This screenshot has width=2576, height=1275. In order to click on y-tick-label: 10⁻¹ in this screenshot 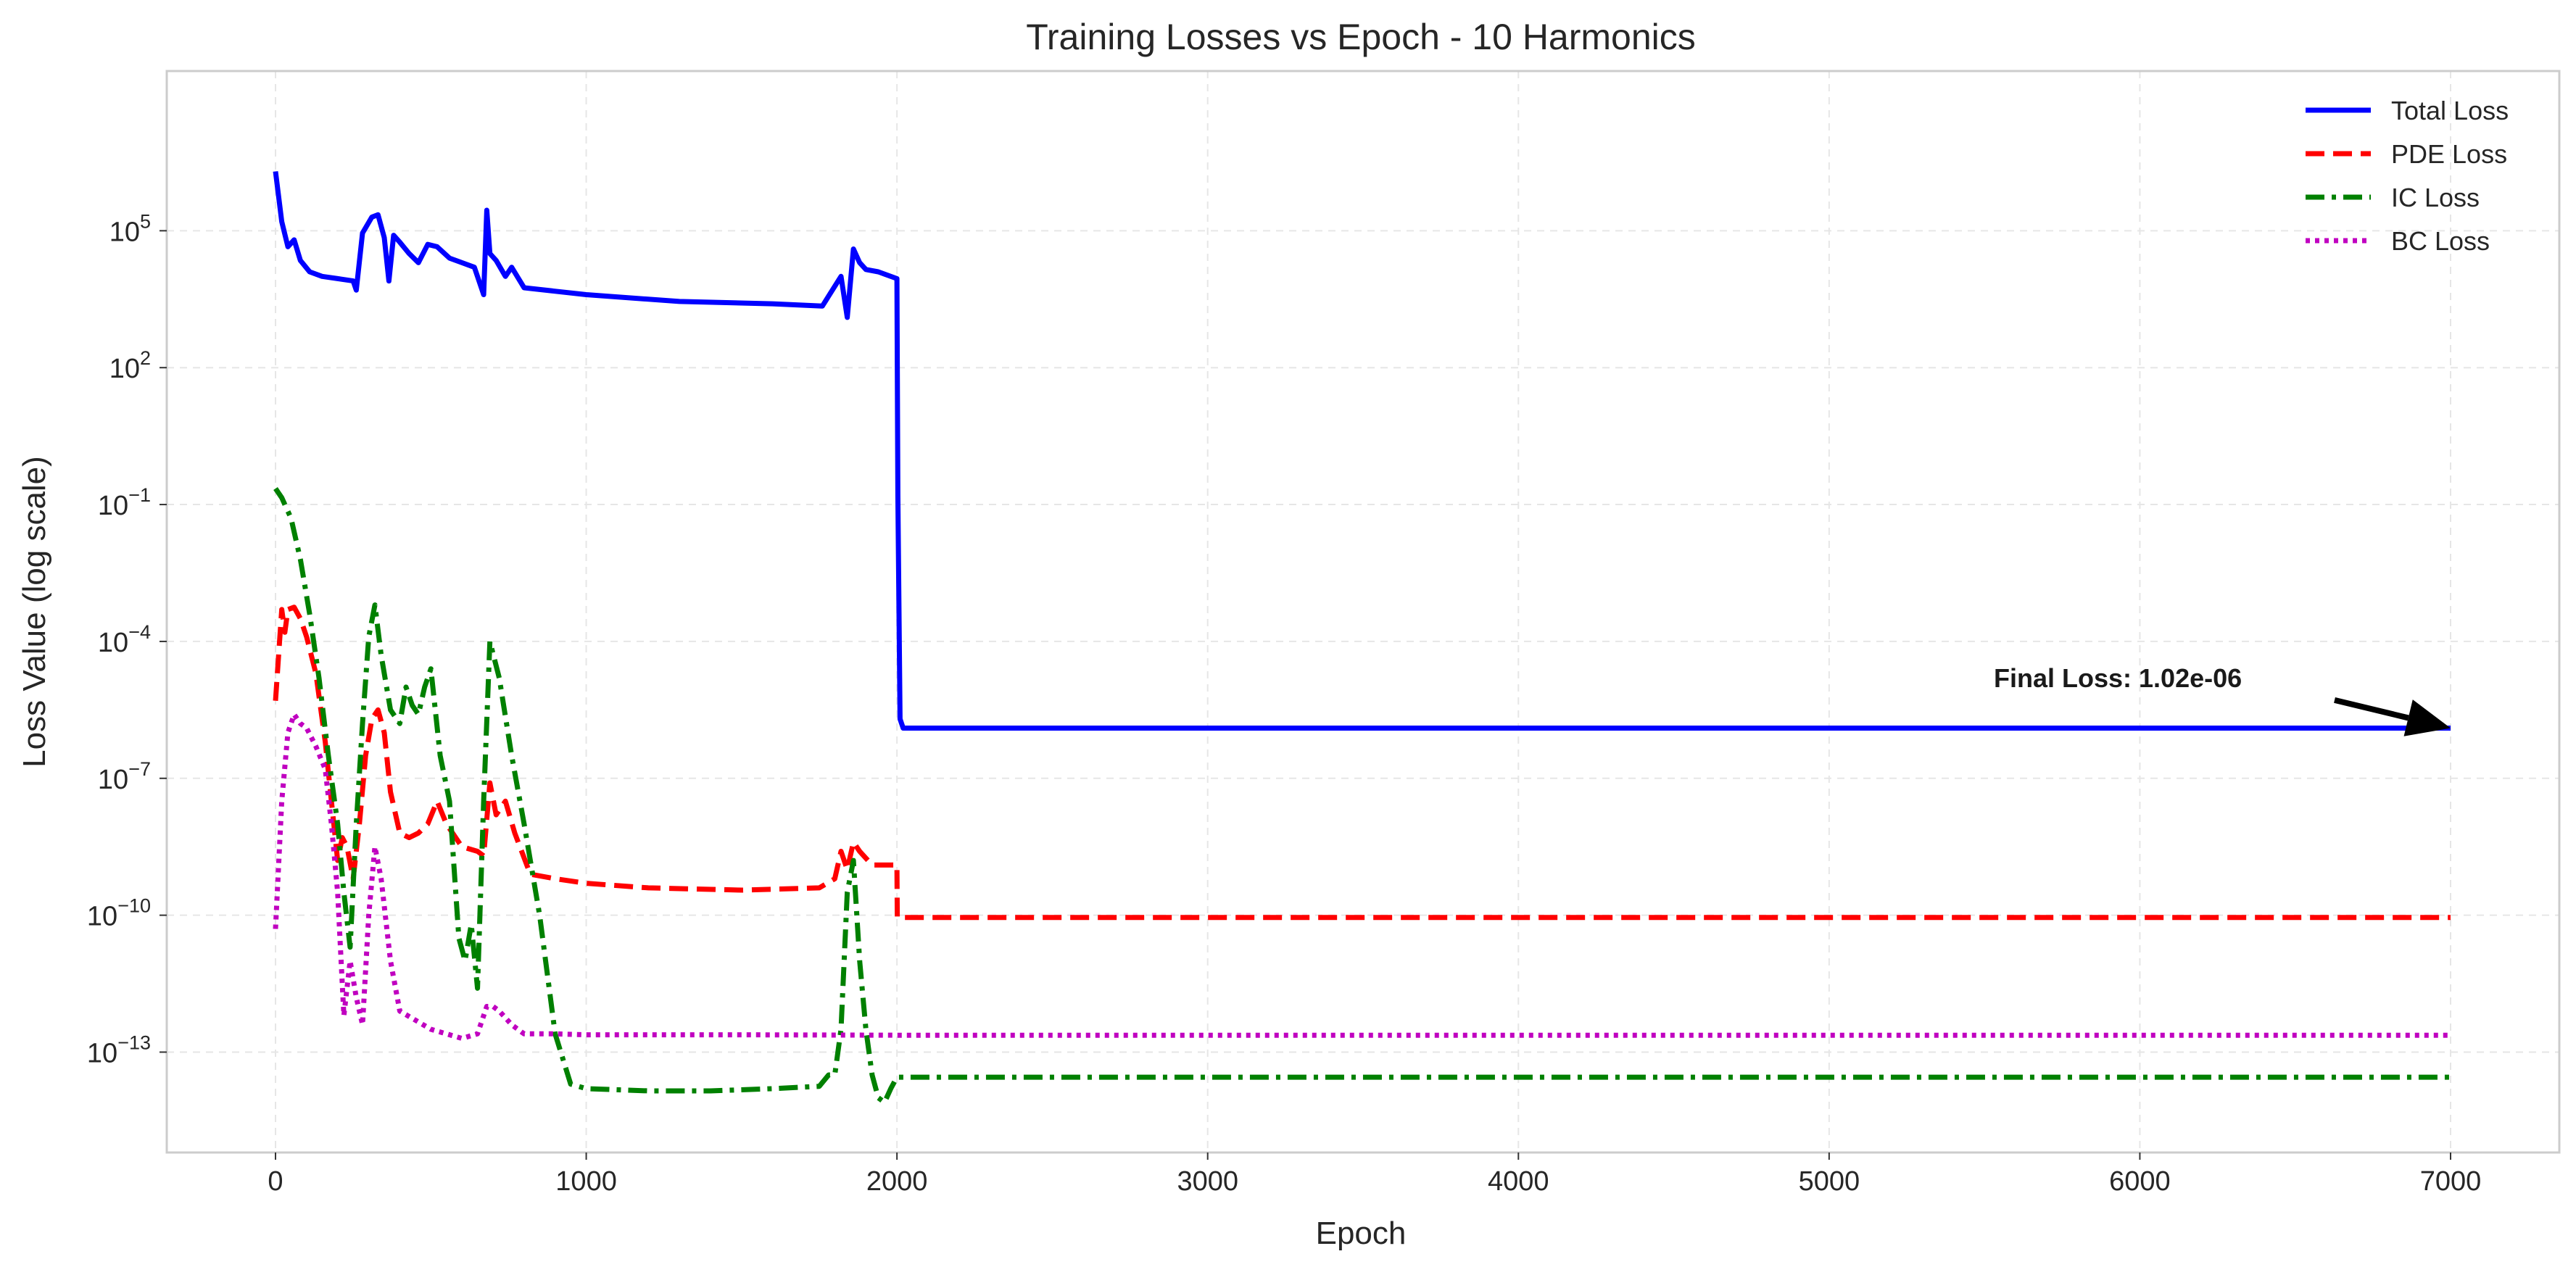, I will do `click(125, 502)`.